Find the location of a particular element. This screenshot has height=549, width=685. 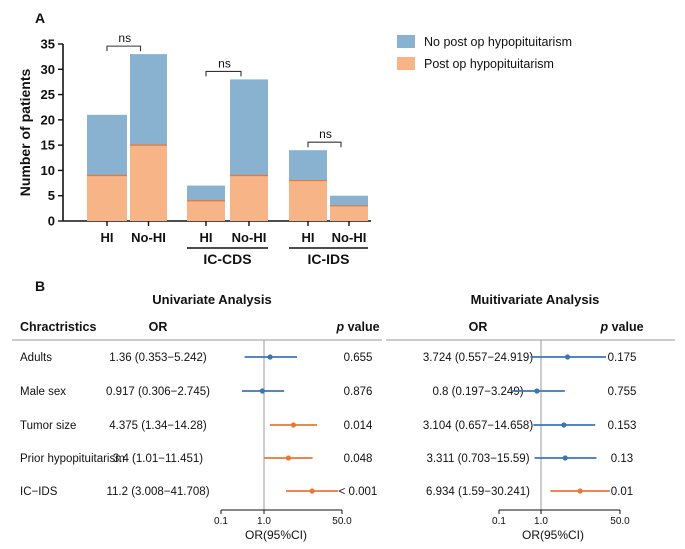

p-value-text: < 0.001 is located at coordinates (358, 492).